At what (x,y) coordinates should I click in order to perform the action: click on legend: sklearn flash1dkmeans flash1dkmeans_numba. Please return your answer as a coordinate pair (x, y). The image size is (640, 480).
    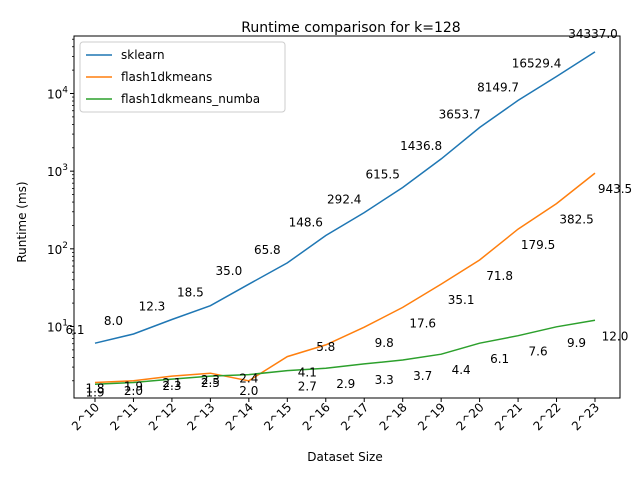
    Looking at the image, I should click on (182, 77).